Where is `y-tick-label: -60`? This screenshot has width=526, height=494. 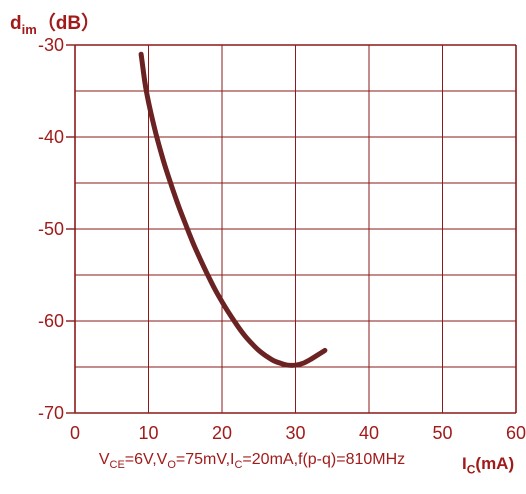 y-tick-label: -60 is located at coordinates (51, 321).